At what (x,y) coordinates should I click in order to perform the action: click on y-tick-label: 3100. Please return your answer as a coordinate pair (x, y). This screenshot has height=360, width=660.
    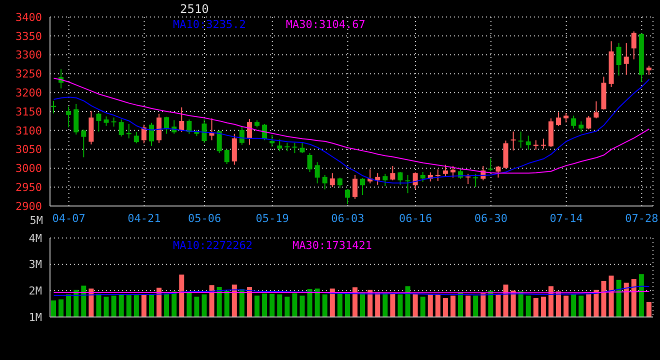
    Looking at the image, I should click on (29, 131).